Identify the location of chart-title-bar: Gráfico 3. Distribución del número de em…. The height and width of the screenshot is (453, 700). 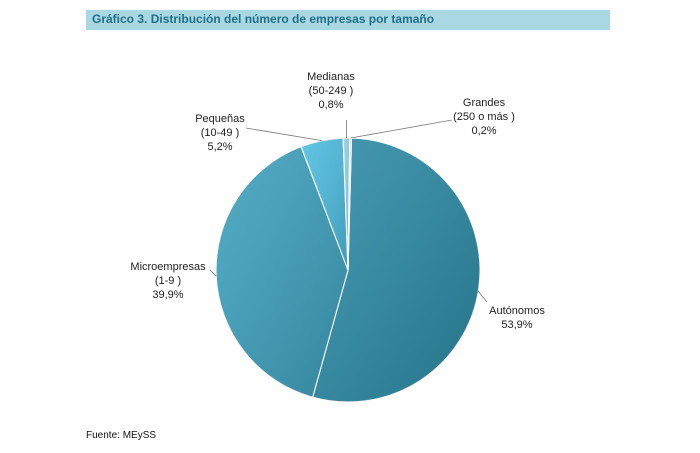
(348, 20).